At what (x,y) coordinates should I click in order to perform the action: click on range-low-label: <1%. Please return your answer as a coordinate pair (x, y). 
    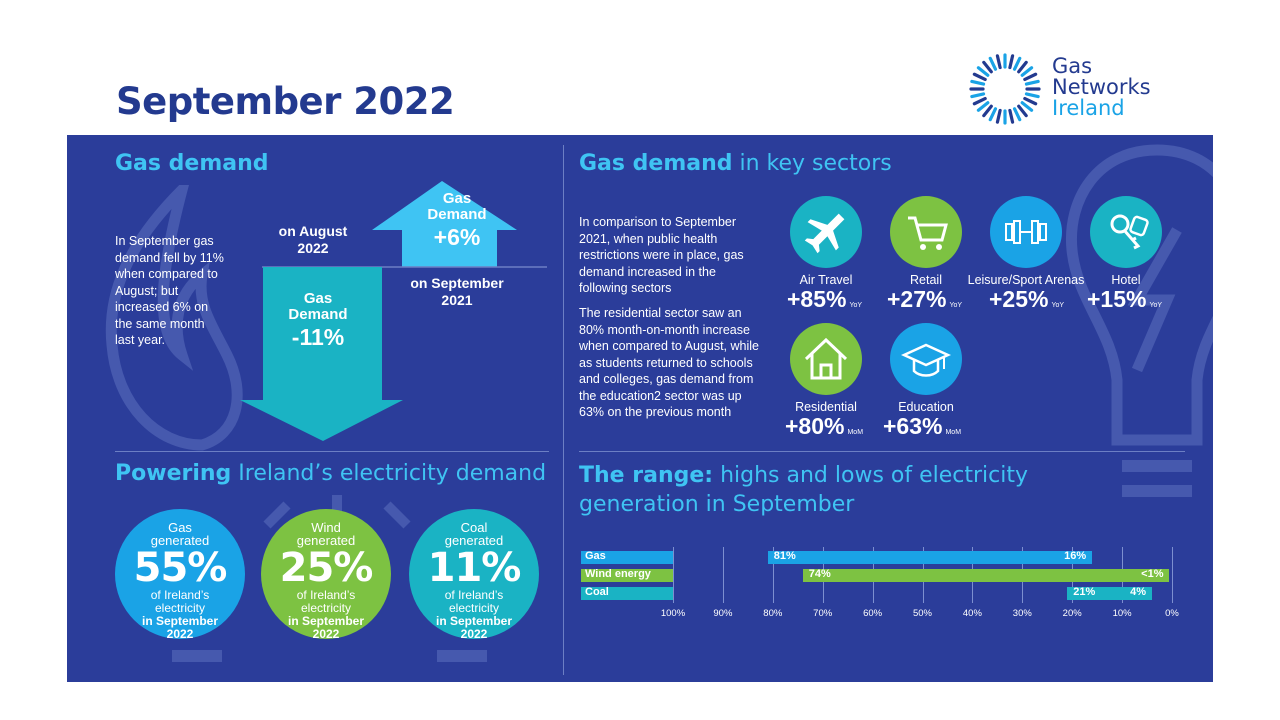
    Looking at the image, I should click on (1152, 574).